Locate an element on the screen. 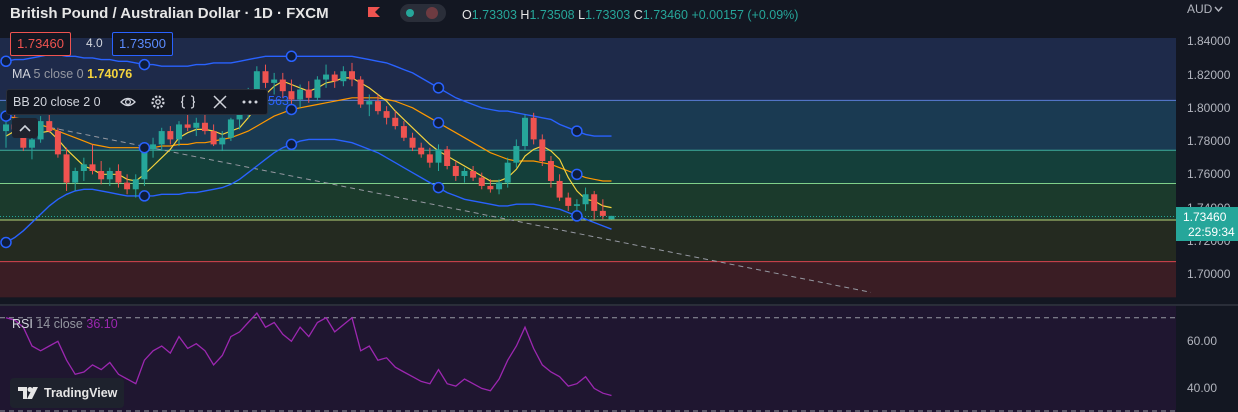 This screenshot has height=412, width=1238. status-dot-icon is located at coordinates (432, 13).